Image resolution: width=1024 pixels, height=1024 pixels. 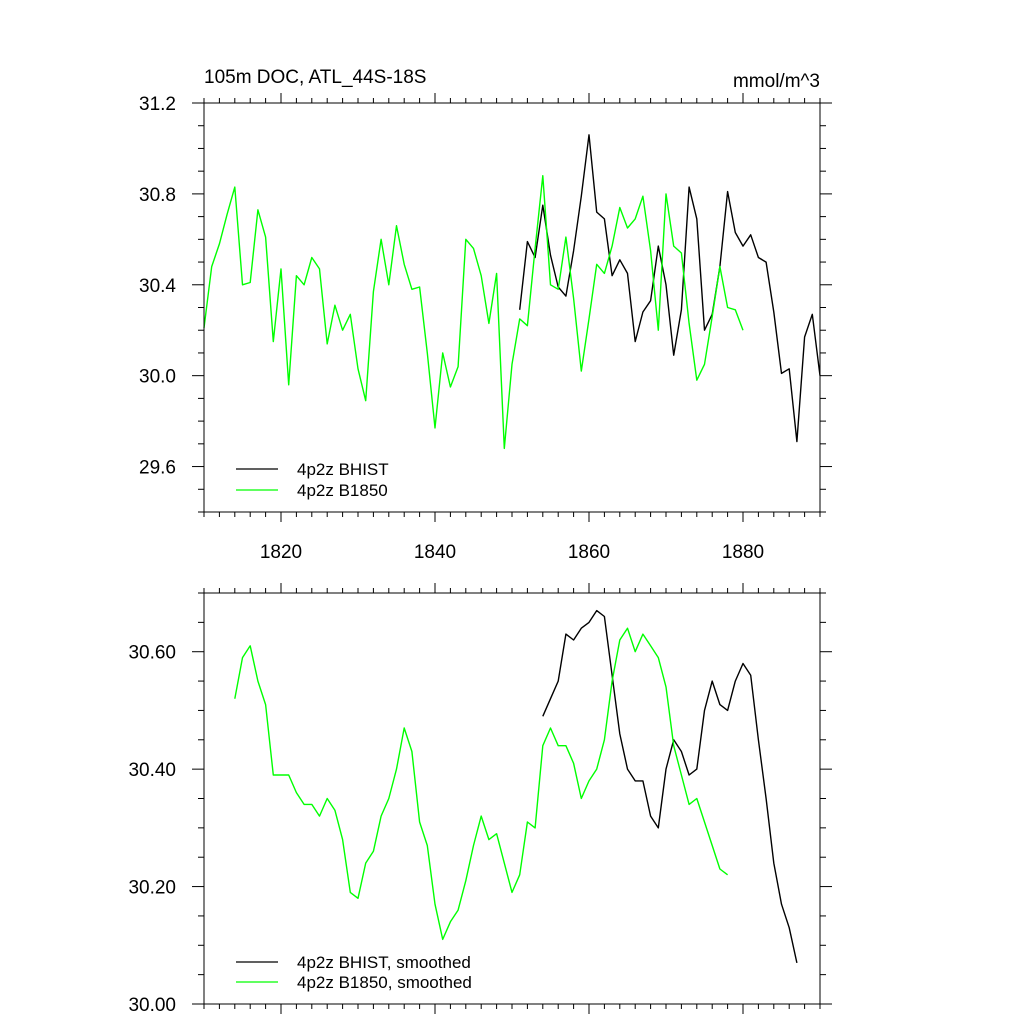 What do you see at coordinates (312, 480) in the screenshot?
I see `top-legend: 4p2z BHIST 4p2z B1850` at bounding box center [312, 480].